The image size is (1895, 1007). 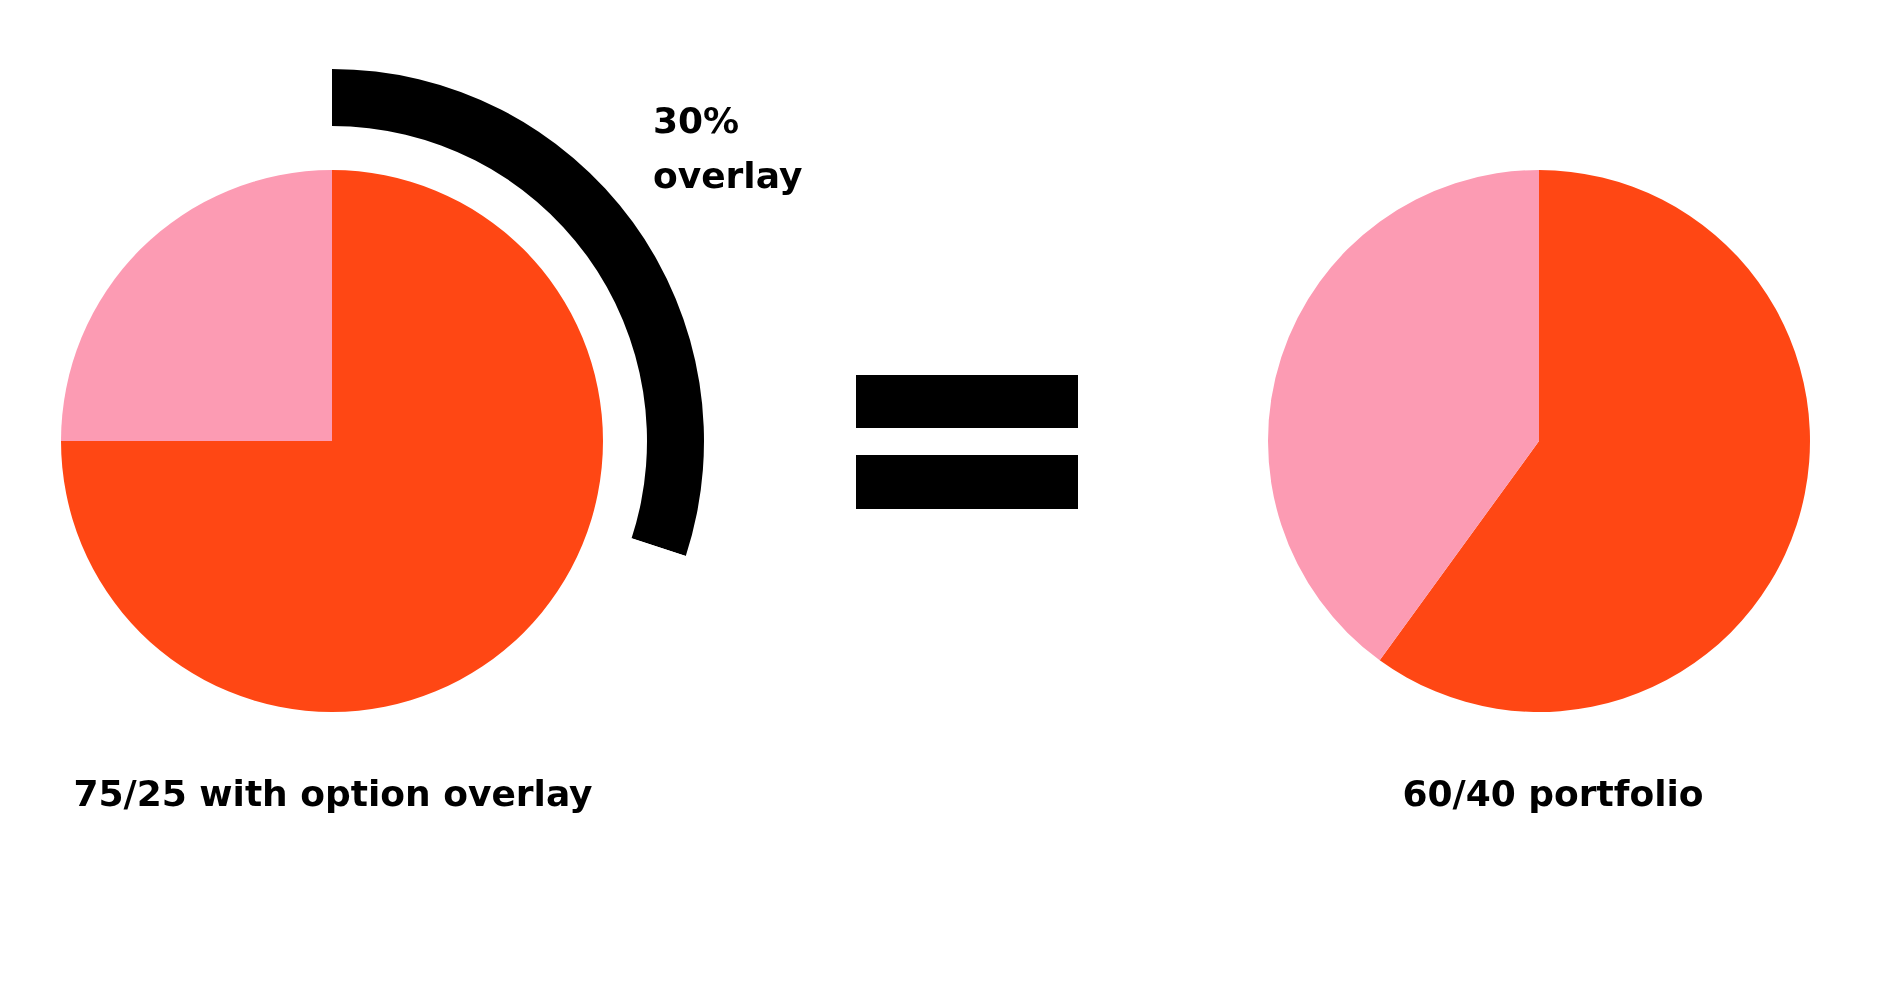 What do you see at coordinates (728, 148) in the screenshot?
I see `text: 30% overlay` at bounding box center [728, 148].